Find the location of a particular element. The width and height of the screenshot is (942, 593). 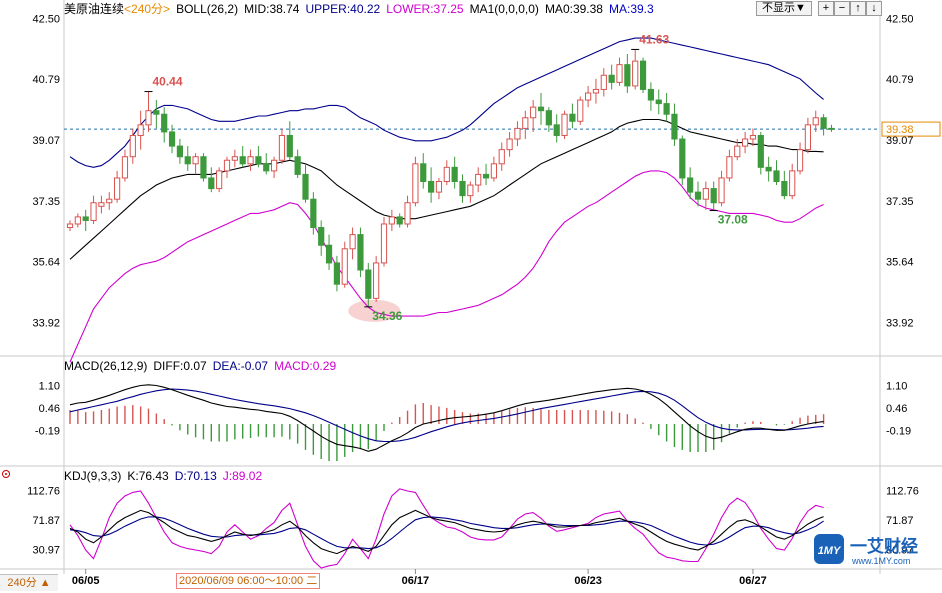

price-tick-left: 37.35 is located at coordinates (46, 202).